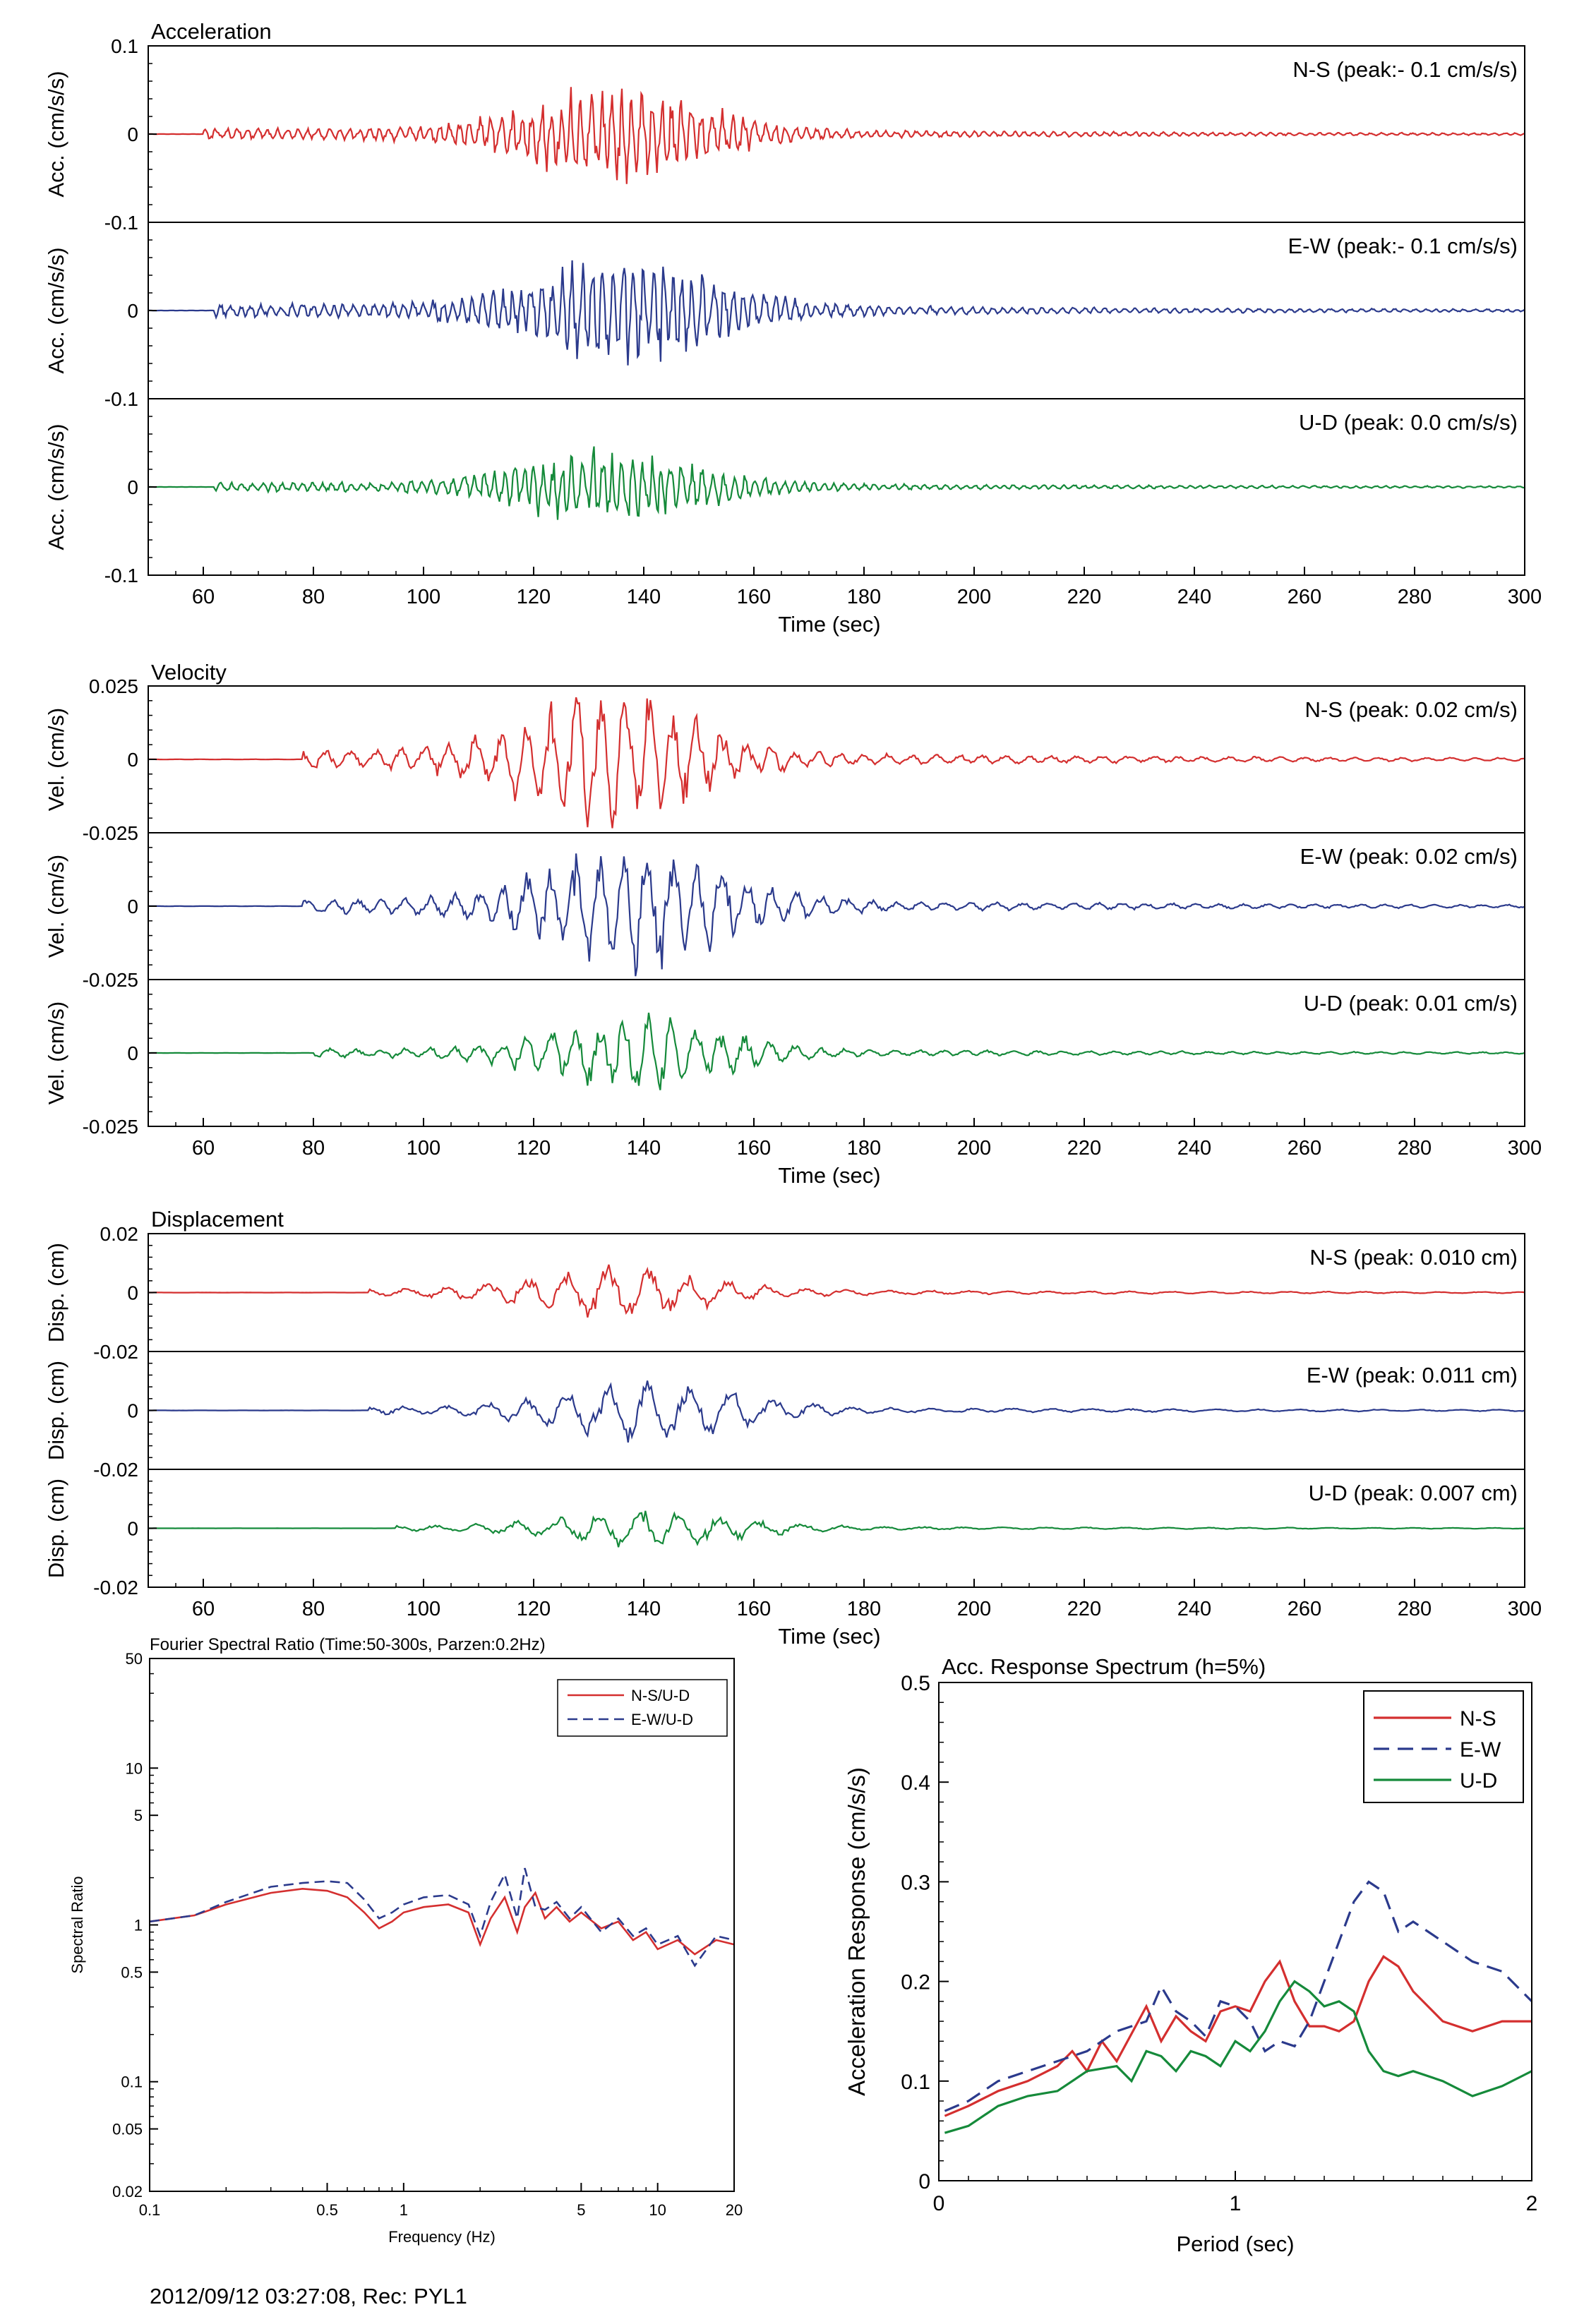  I want to click on y-tick-label: 0.2, so click(916, 1982).